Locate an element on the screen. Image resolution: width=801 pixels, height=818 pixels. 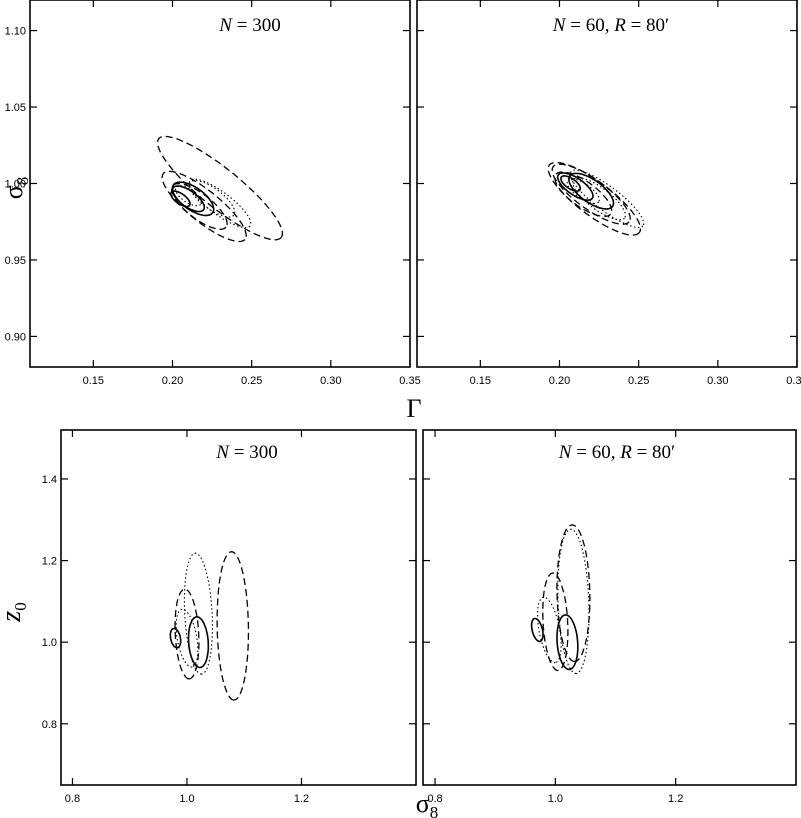
ytick-label-0-2: 1.00 is located at coordinates (15, 185).